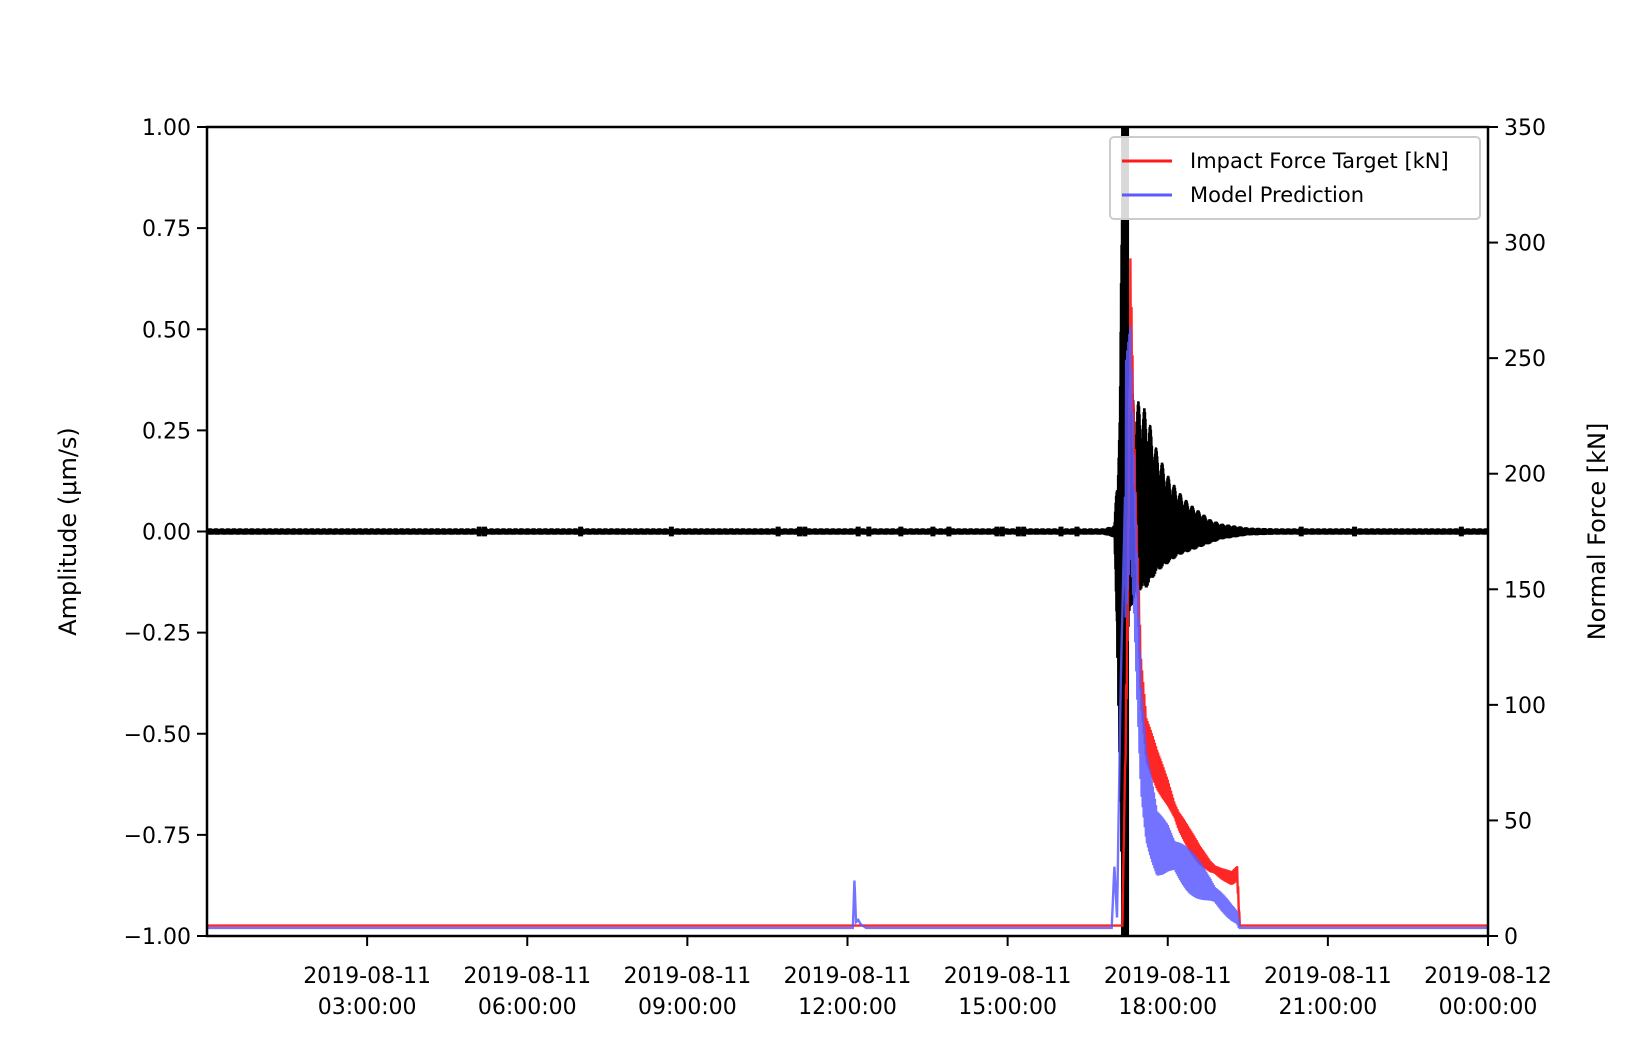 The image size is (1650, 1050). Describe the element at coordinates (1007, 1007) in the screenshot. I see `x-tick-label-time: 15:00:00` at that location.